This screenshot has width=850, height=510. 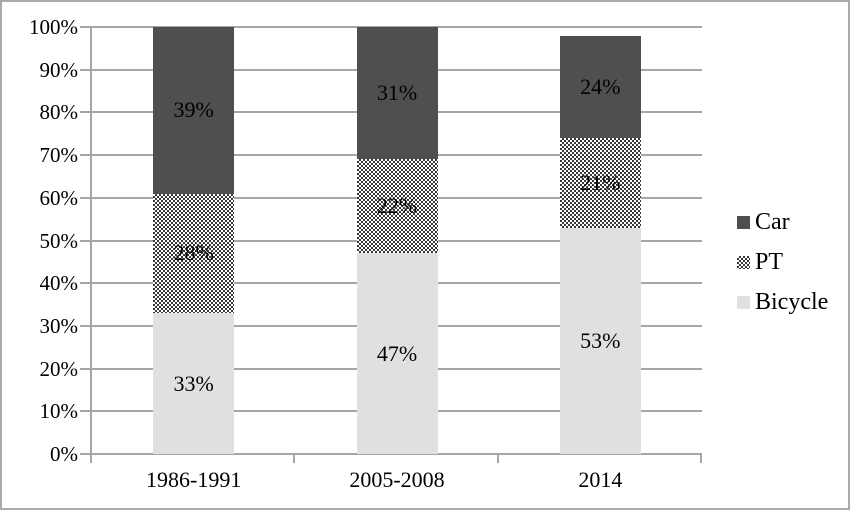 I want to click on bar-segment-data-label: 53%, so click(x=600, y=340).